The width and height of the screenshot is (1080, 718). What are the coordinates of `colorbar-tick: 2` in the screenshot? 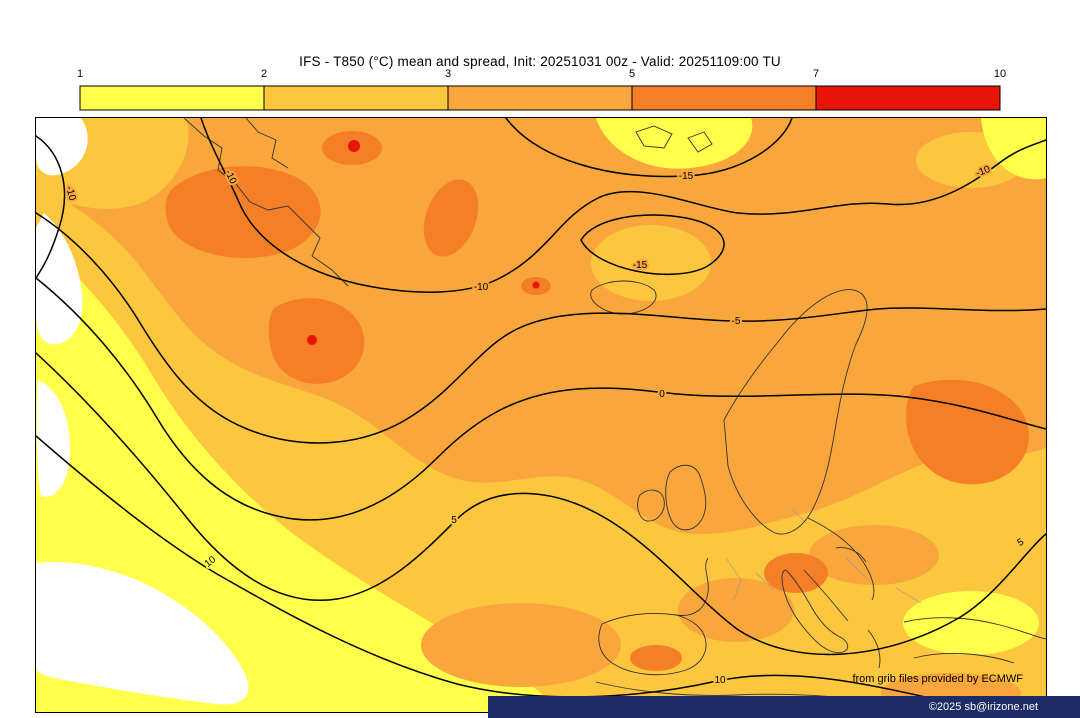 It's located at (264, 74).